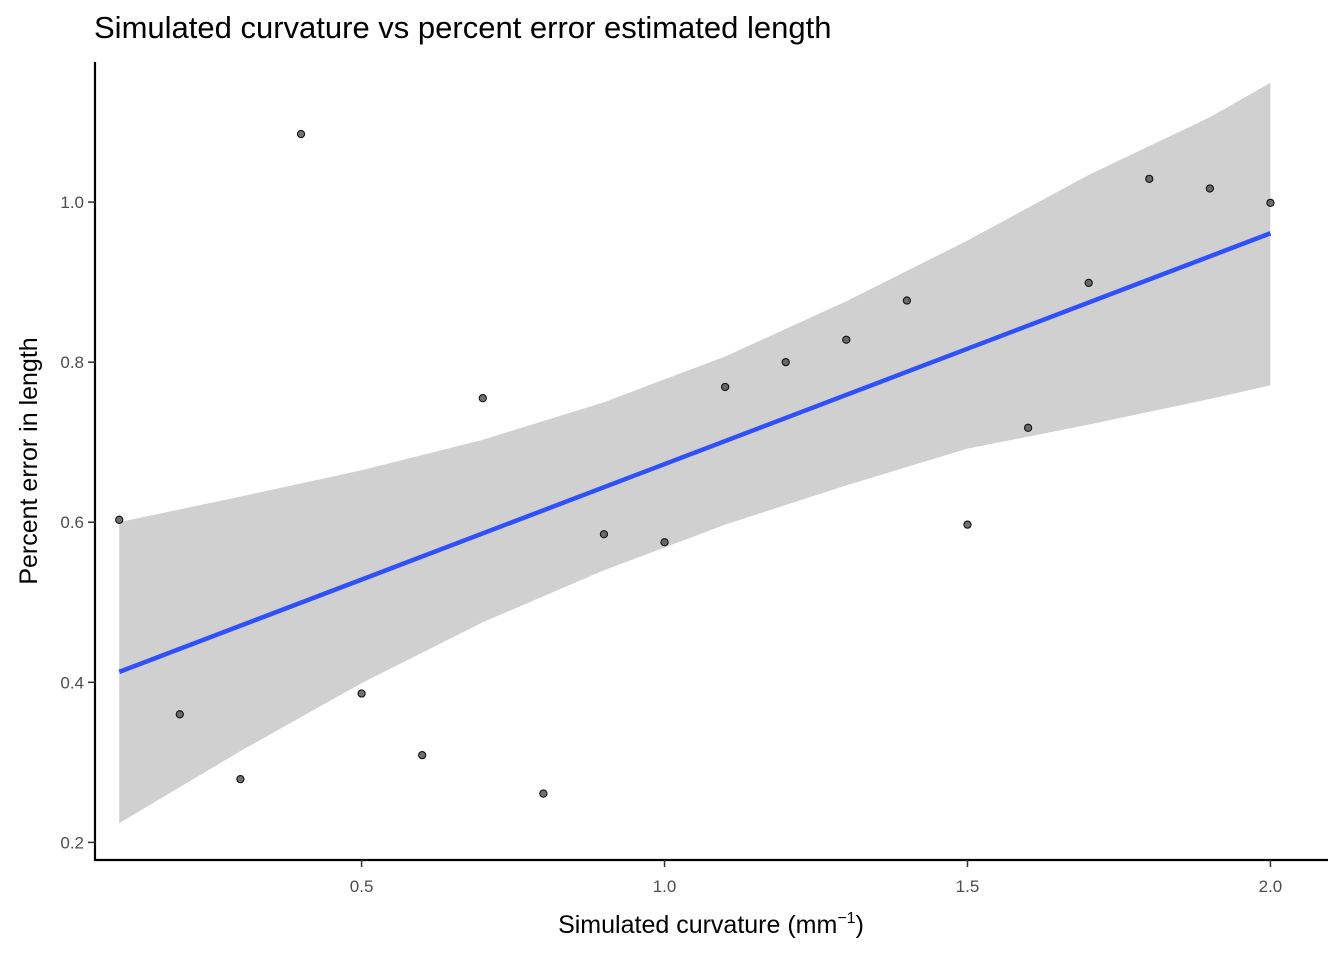 Image resolution: width=1344 pixels, height=960 pixels. I want to click on y-ticks: 0.2 0.4 0.6 0.8 1.0, so click(77, 522).